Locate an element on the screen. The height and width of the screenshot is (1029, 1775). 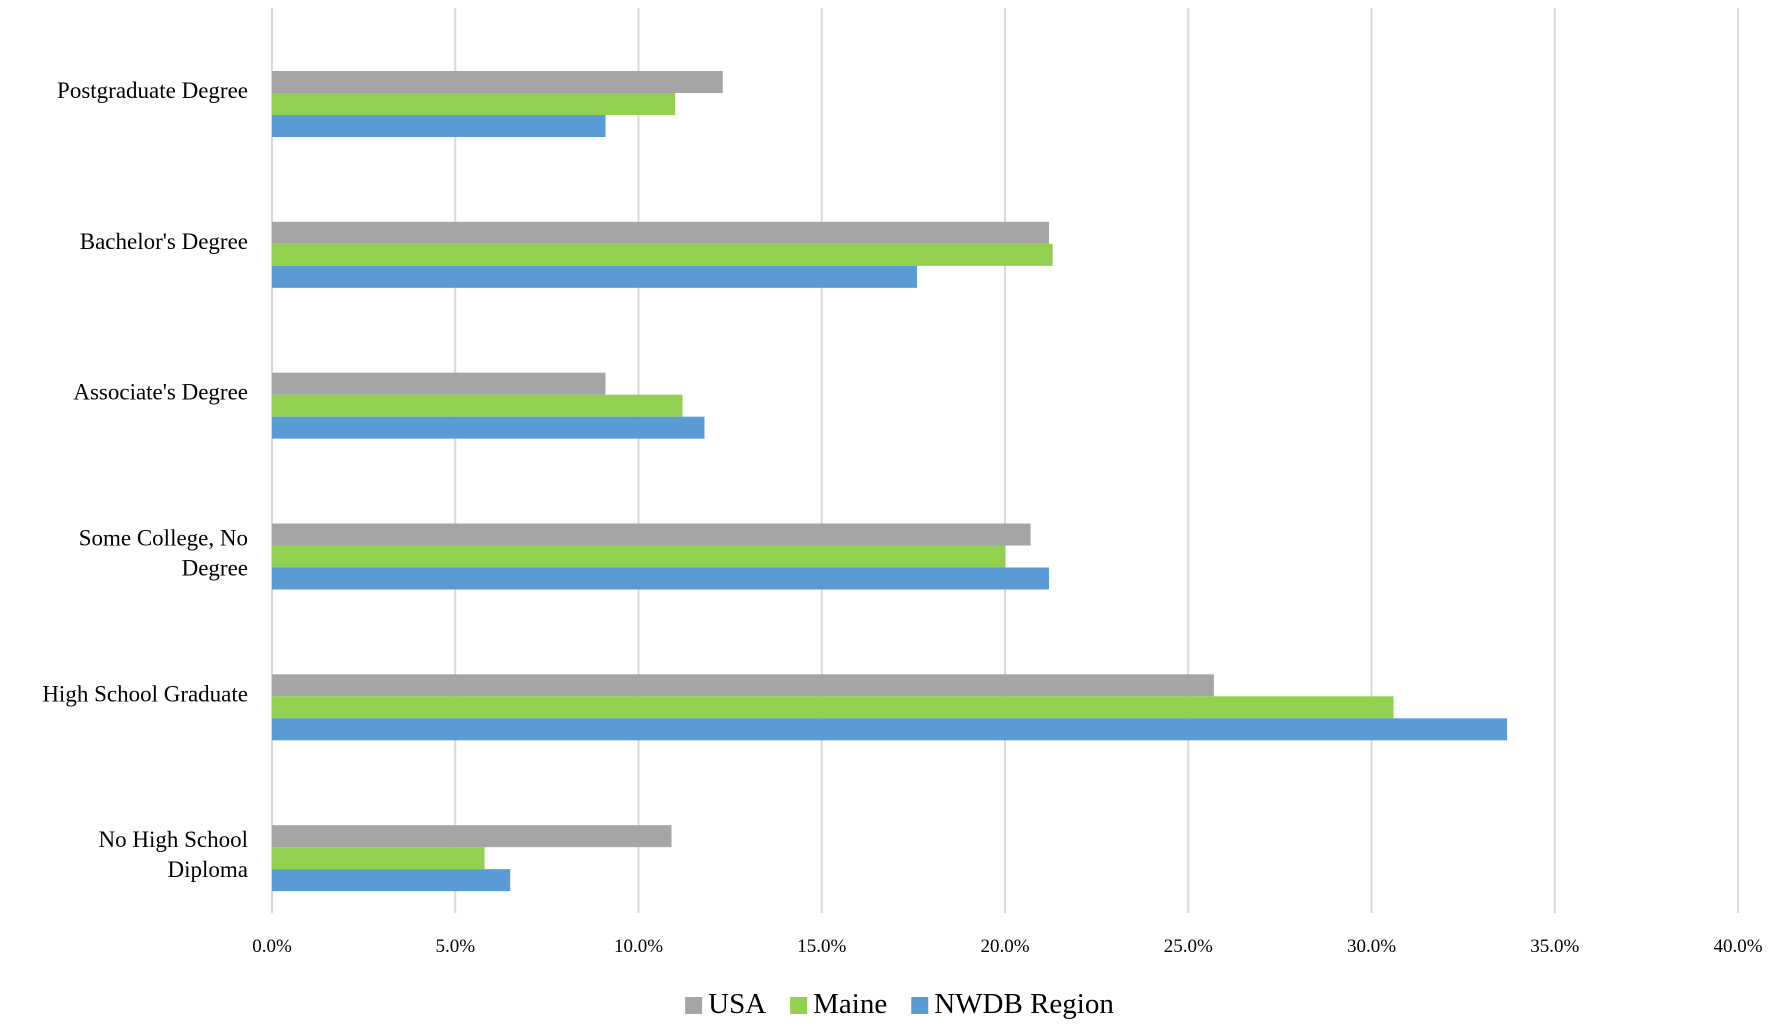
category-label-0: Postgraduate Degree is located at coordinates (152, 90).